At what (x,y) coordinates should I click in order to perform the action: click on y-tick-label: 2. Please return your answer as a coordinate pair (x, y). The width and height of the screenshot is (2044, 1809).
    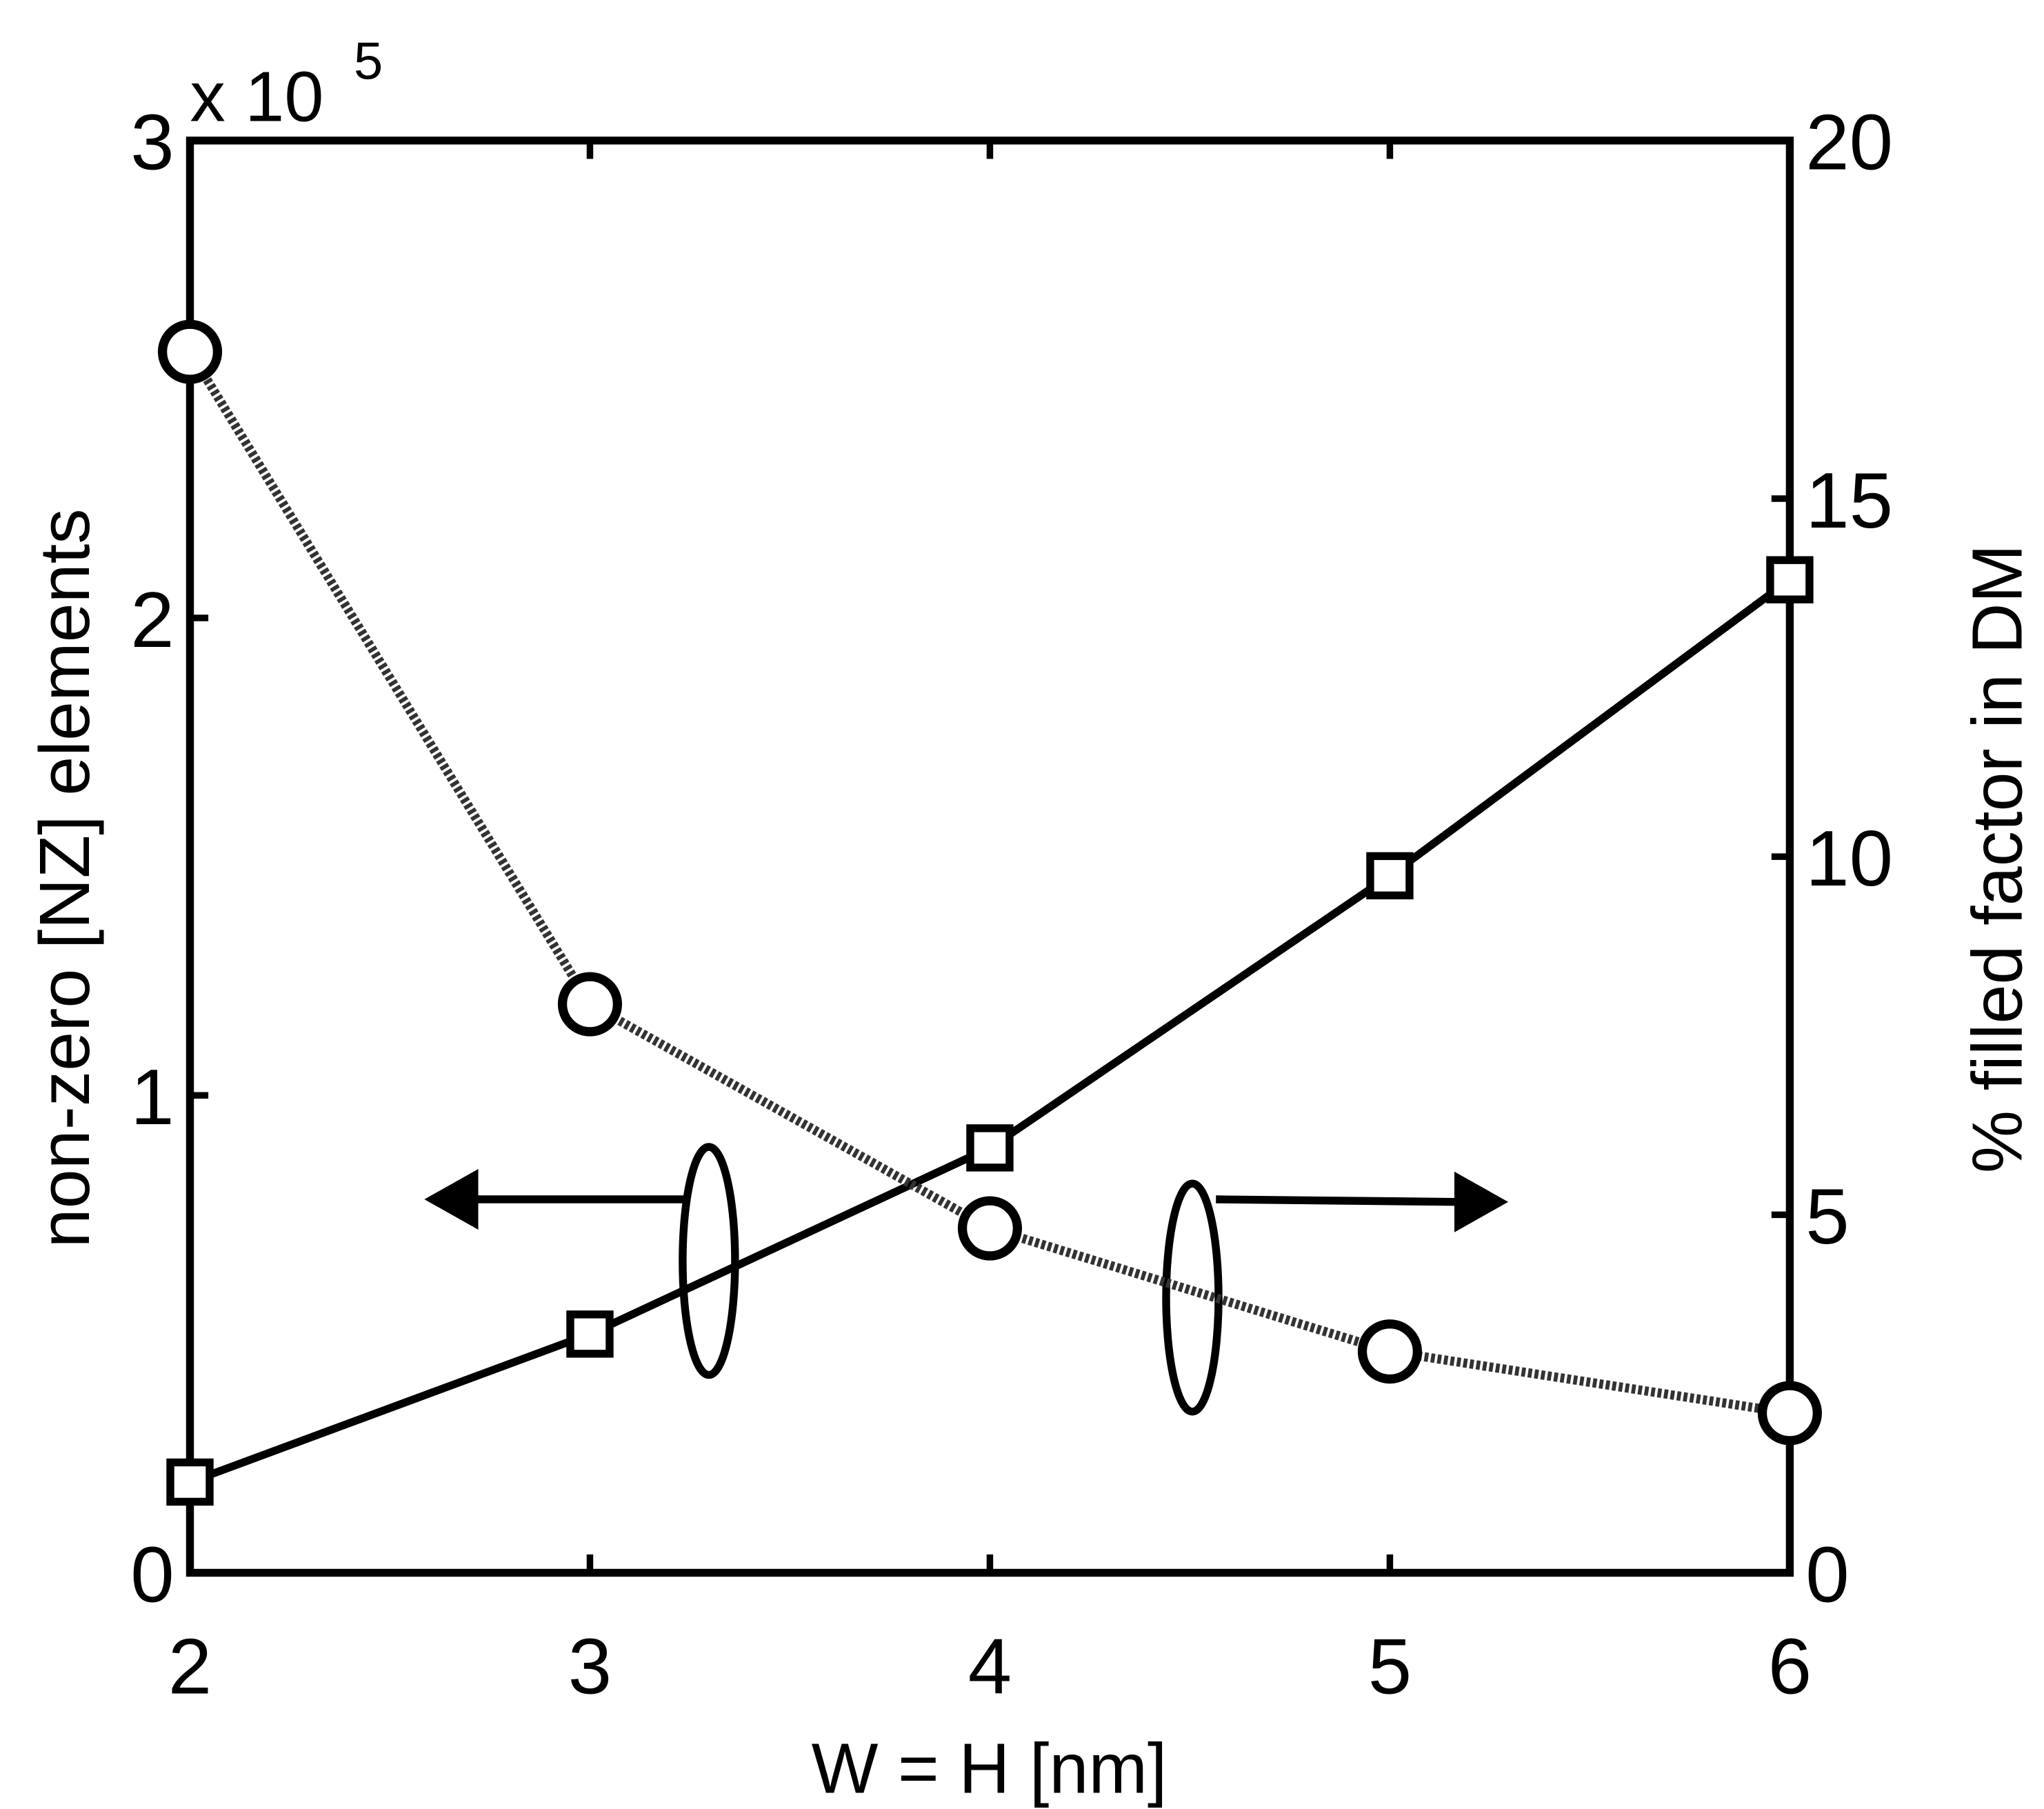
    Looking at the image, I should click on (152, 620).